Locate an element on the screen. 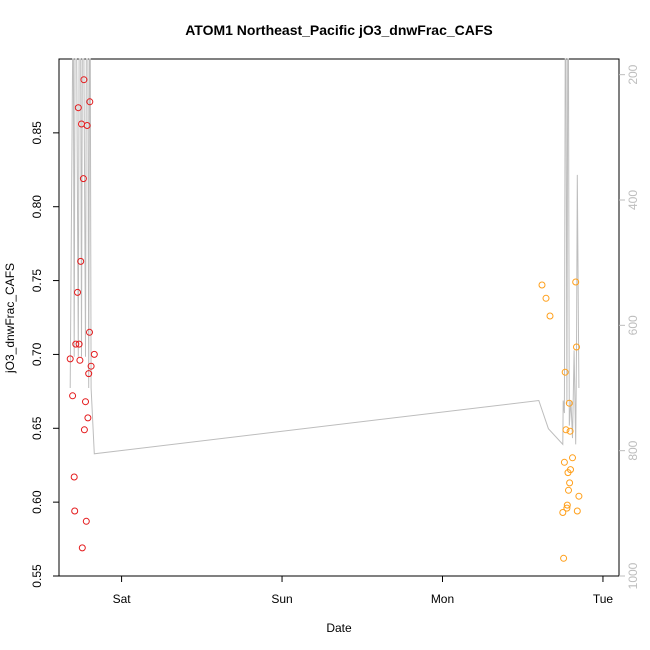 Image resolution: width=650 pixels, height=650 pixels. y2-axis: 200 400 600 800 1000 is located at coordinates (629, 326).